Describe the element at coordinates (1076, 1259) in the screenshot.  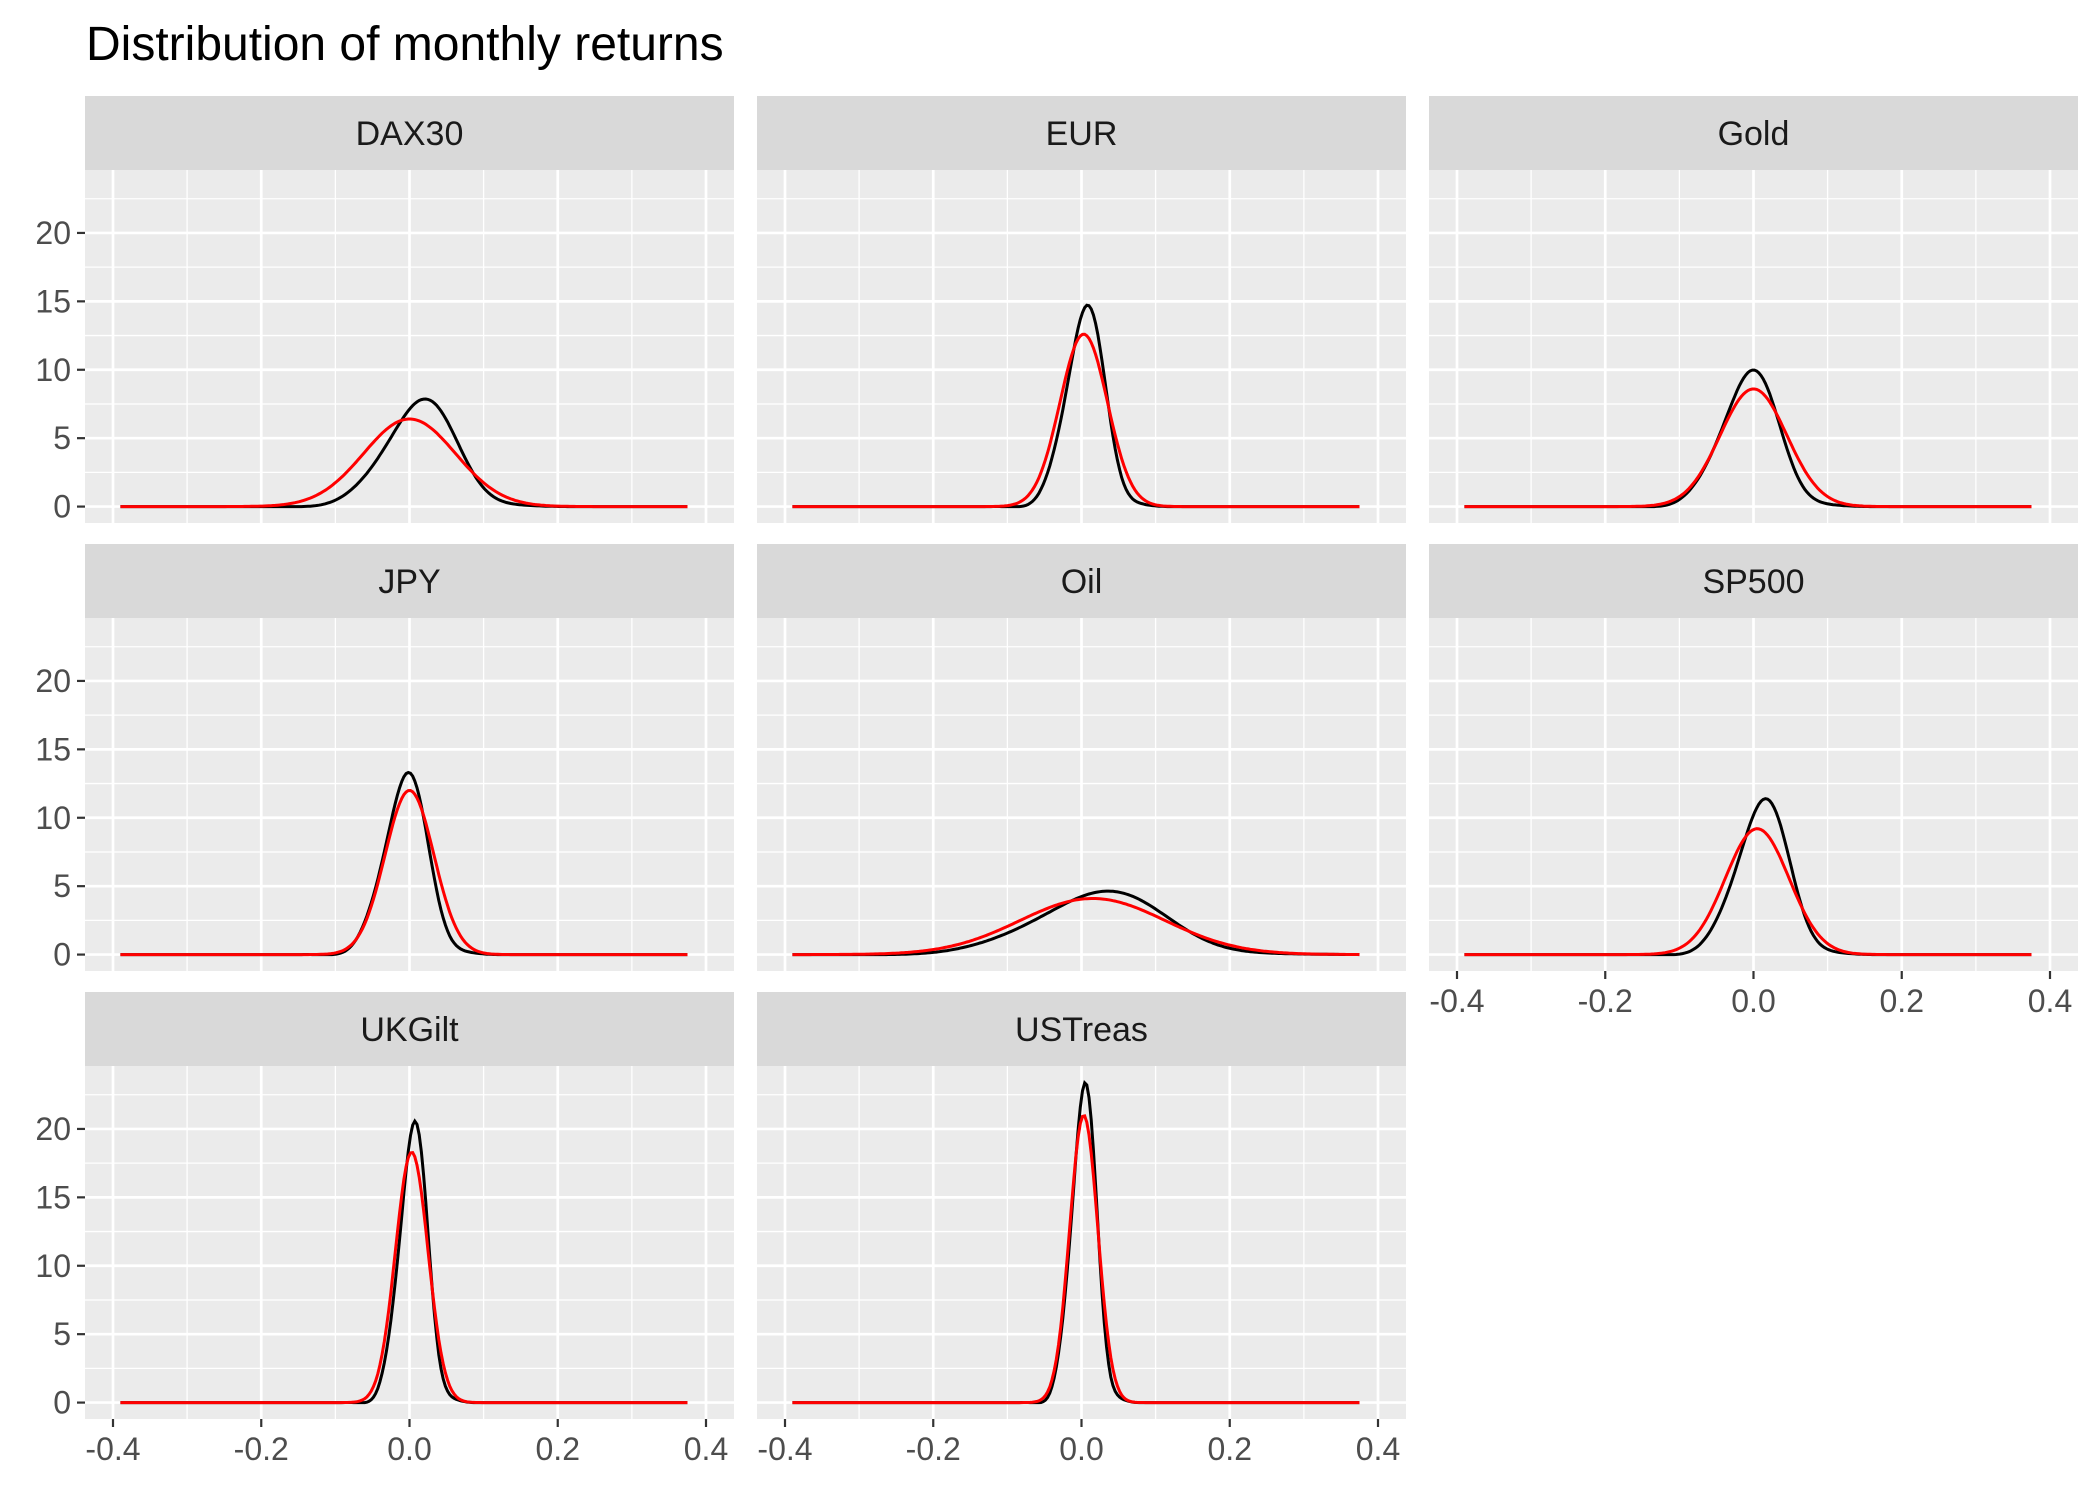
I see `normal-density-curve-ustreas` at that location.